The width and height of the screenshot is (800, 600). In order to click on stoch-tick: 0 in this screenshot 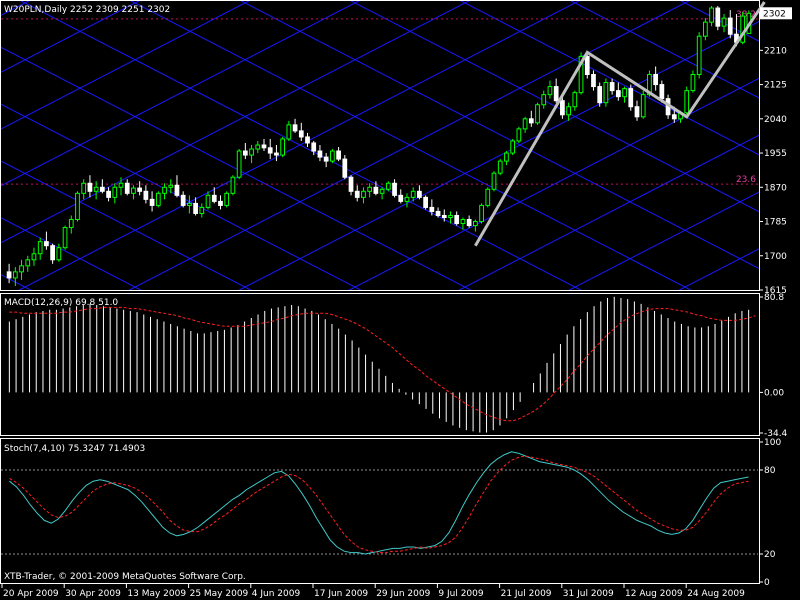, I will do `click(767, 583)`.